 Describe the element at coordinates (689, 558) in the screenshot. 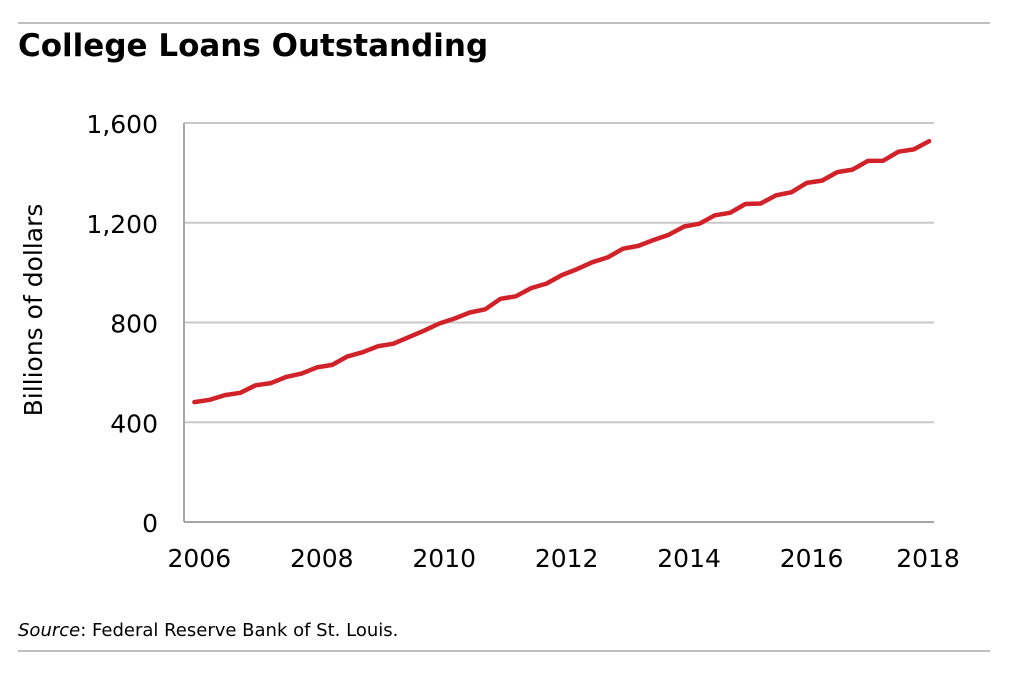

I see `x-tick-label: 2014` at that location.